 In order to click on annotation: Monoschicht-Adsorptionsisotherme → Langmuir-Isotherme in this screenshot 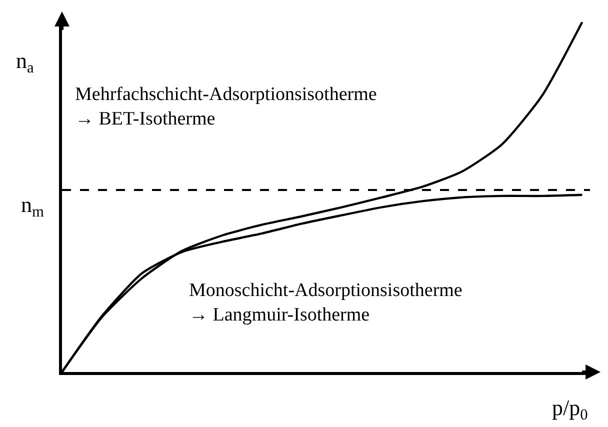, I will do `click(325, 303)`.